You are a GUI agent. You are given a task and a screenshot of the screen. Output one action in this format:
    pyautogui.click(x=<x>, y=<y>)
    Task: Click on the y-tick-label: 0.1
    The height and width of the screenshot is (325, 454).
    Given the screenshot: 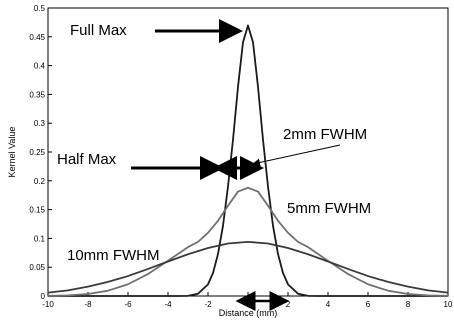 What is the action you would take?
    pyautogui.click(x=40, y=238)
    